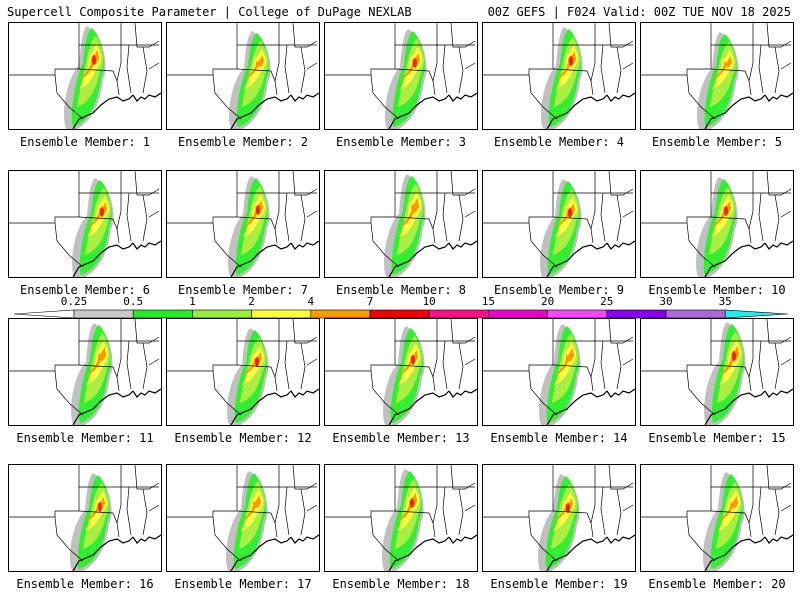 The image size is (800, 600). I want to click on colorbar-tick-label: 35, so click(725, 301).